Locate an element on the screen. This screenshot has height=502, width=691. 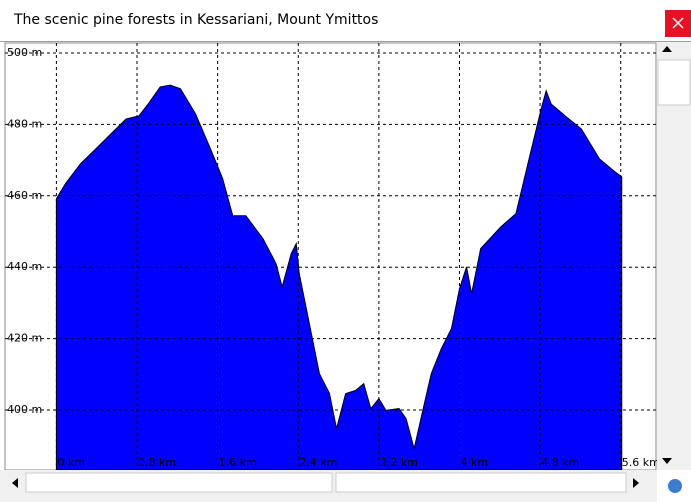
scroll-down is located at coordinates (667, 461).